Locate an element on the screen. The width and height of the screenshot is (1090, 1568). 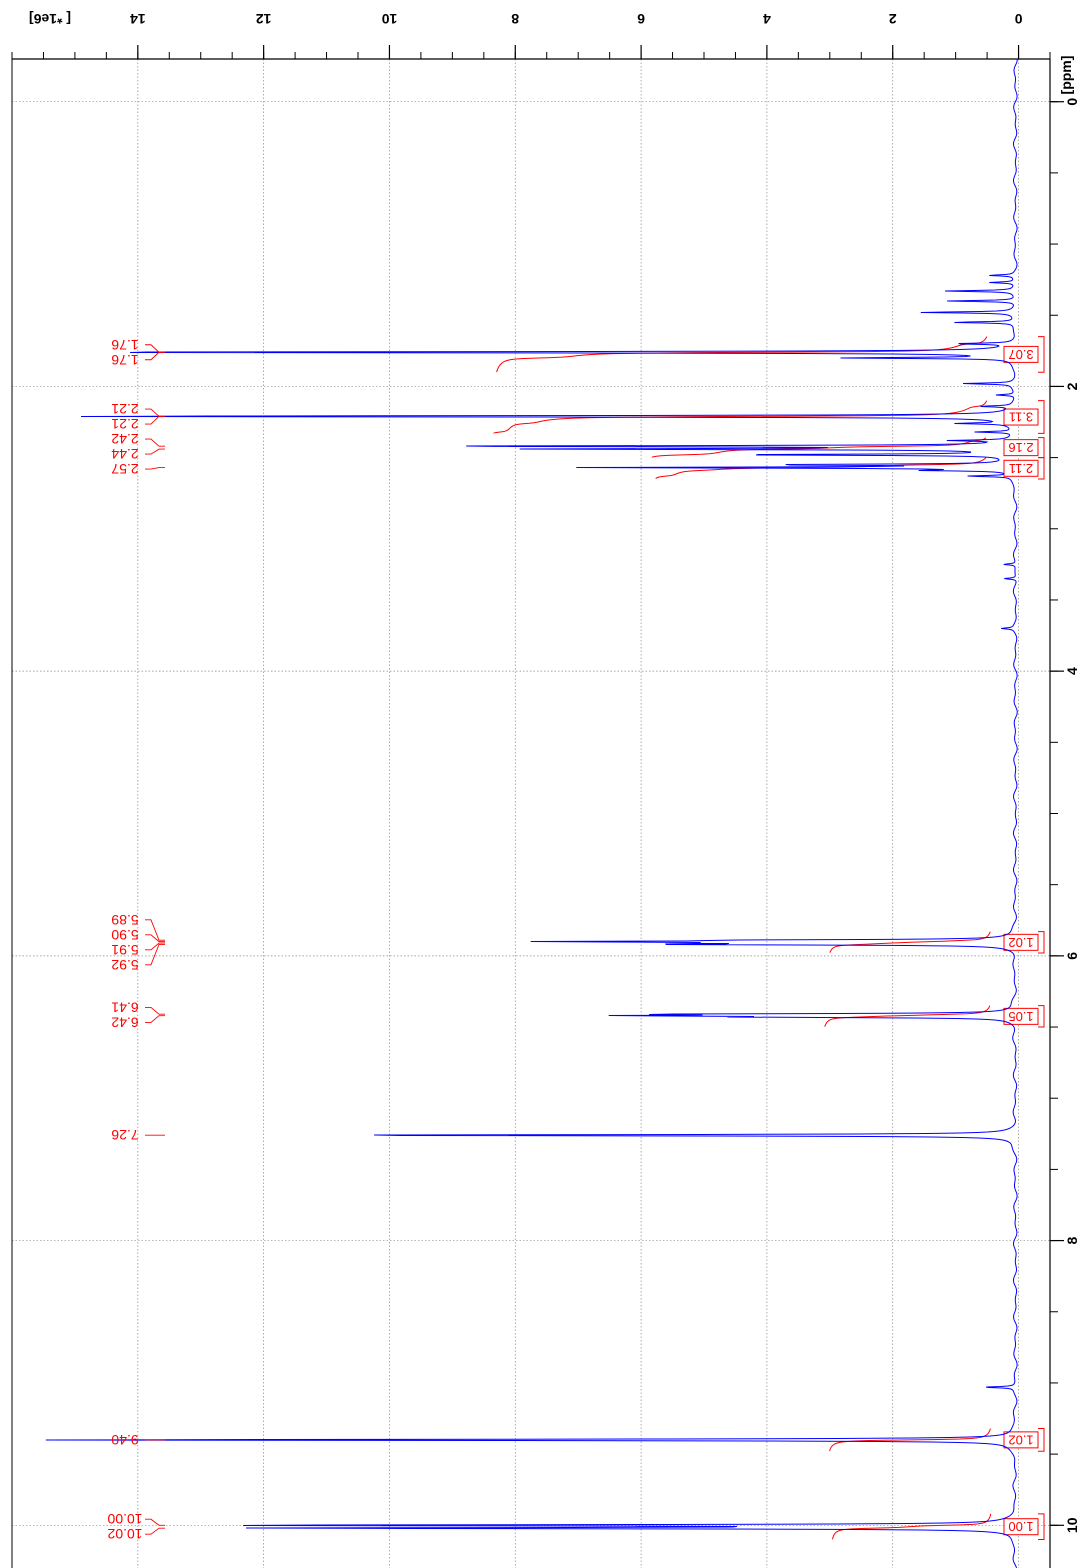
integral-value: 1.05 is located at coordinates (1020, 1016).